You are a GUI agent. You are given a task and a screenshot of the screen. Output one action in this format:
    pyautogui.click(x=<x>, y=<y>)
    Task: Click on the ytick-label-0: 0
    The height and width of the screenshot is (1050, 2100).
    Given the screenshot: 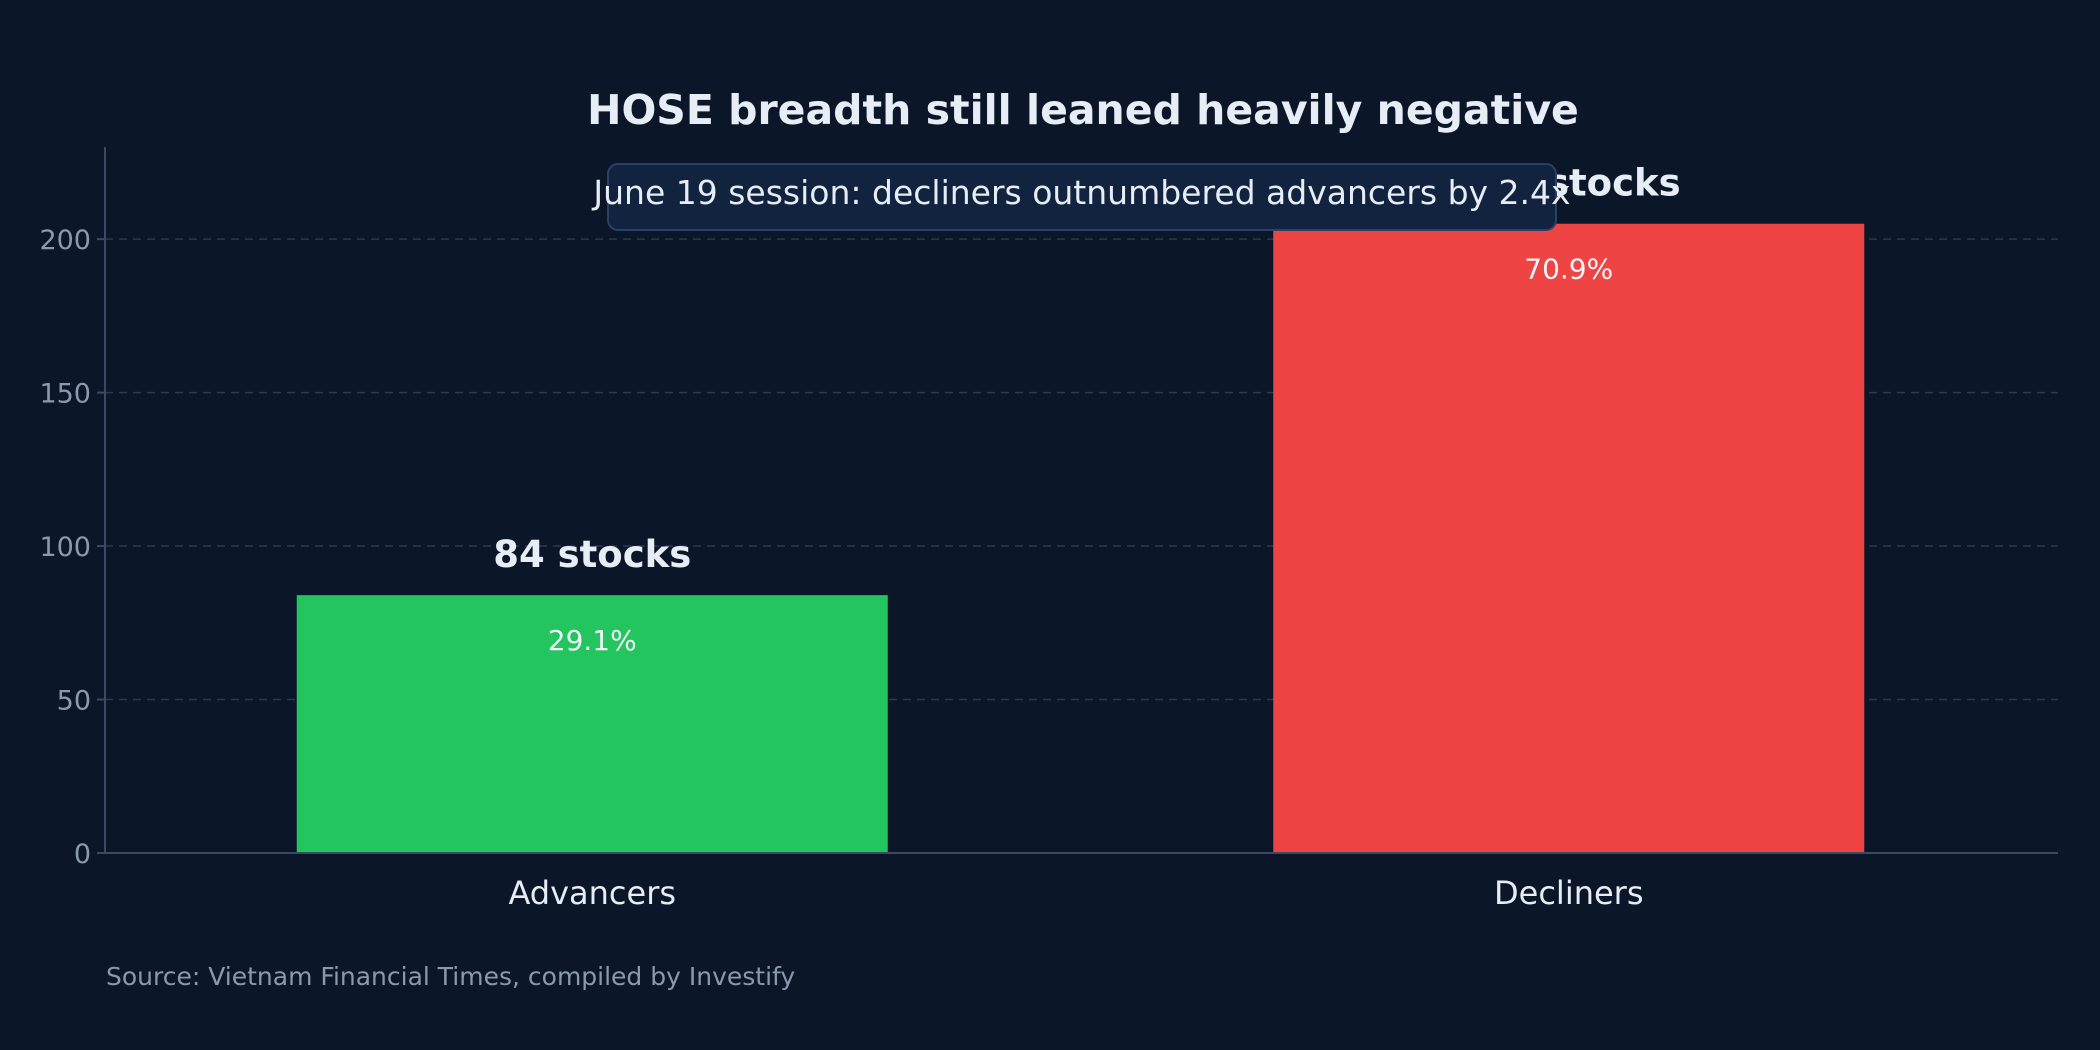 What is the action you would take?
    pyautogui.click(x=82, y=854)
    